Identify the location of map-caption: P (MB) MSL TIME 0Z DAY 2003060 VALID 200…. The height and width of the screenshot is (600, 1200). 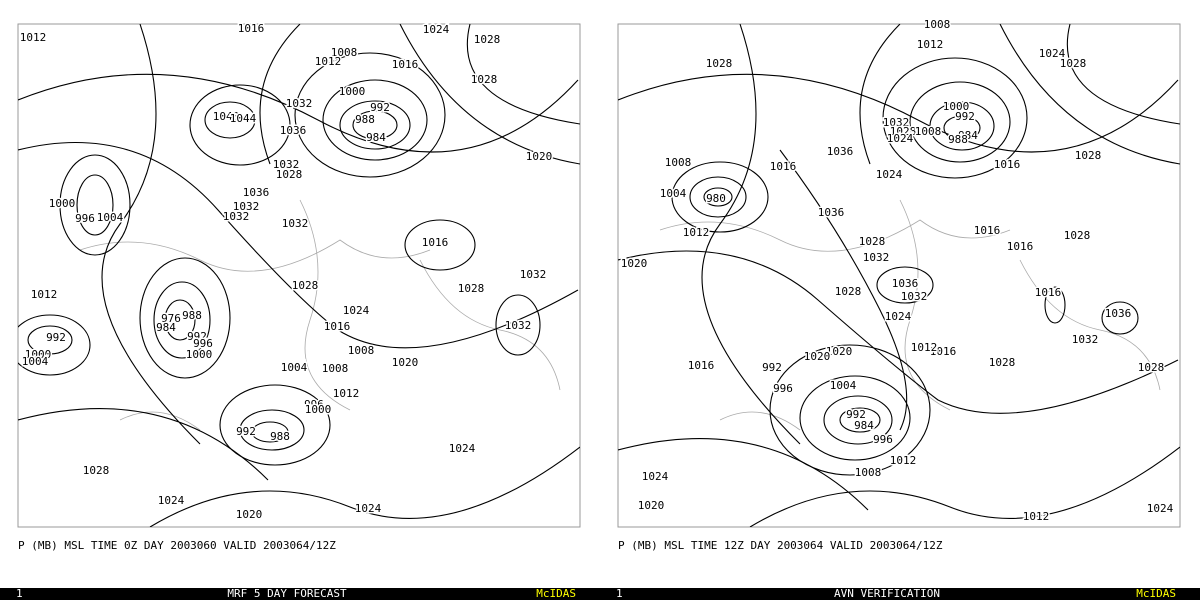
(177, 545).